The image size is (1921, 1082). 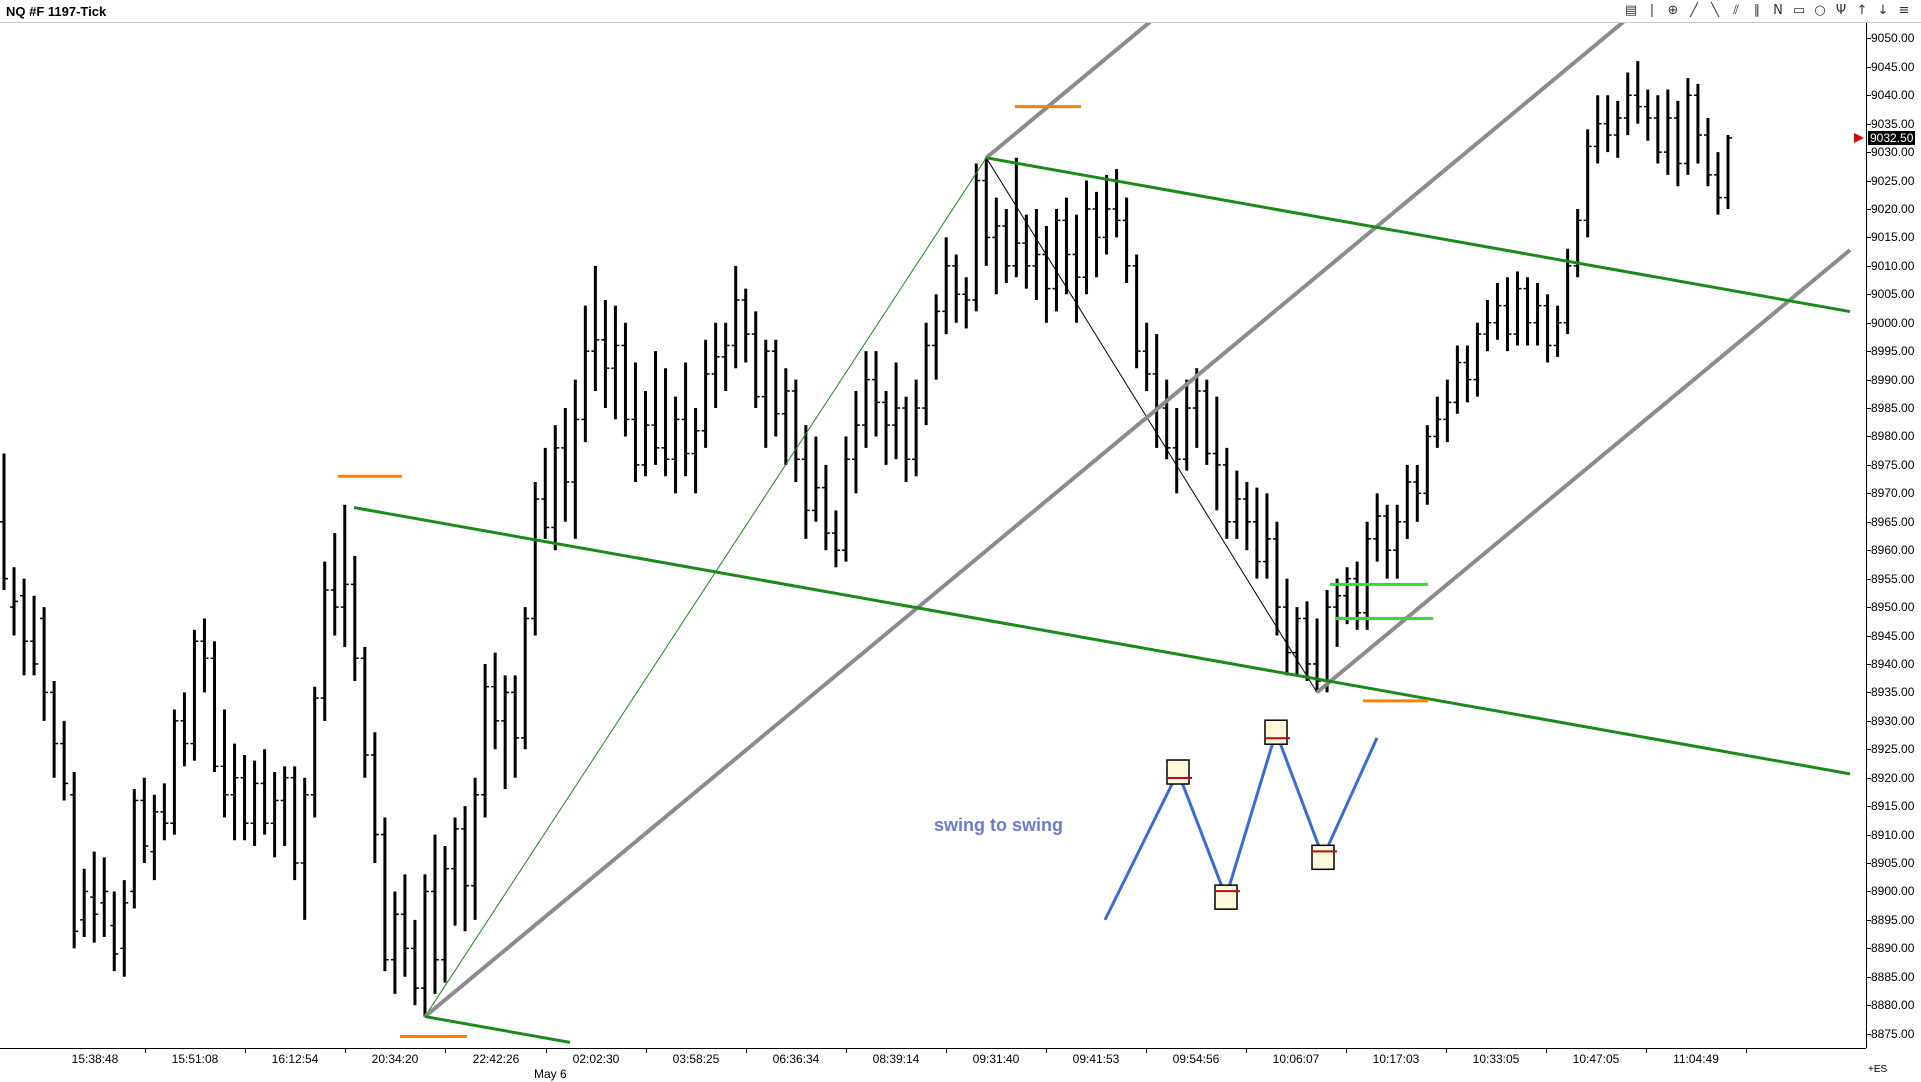 I want to click on trend-line-icon: ╲, so click(x=1715, y=10).